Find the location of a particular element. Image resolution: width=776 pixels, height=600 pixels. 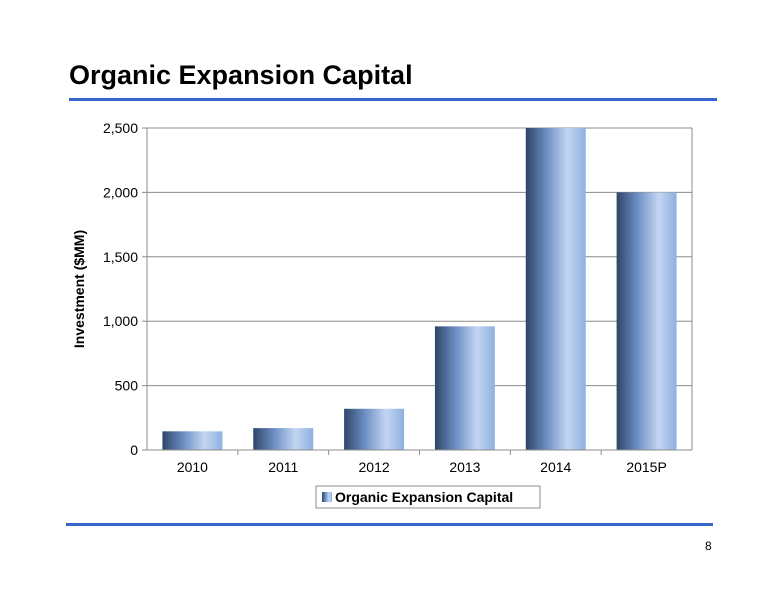

x-tick-label: 2013 is located at coordinates (464, 467).